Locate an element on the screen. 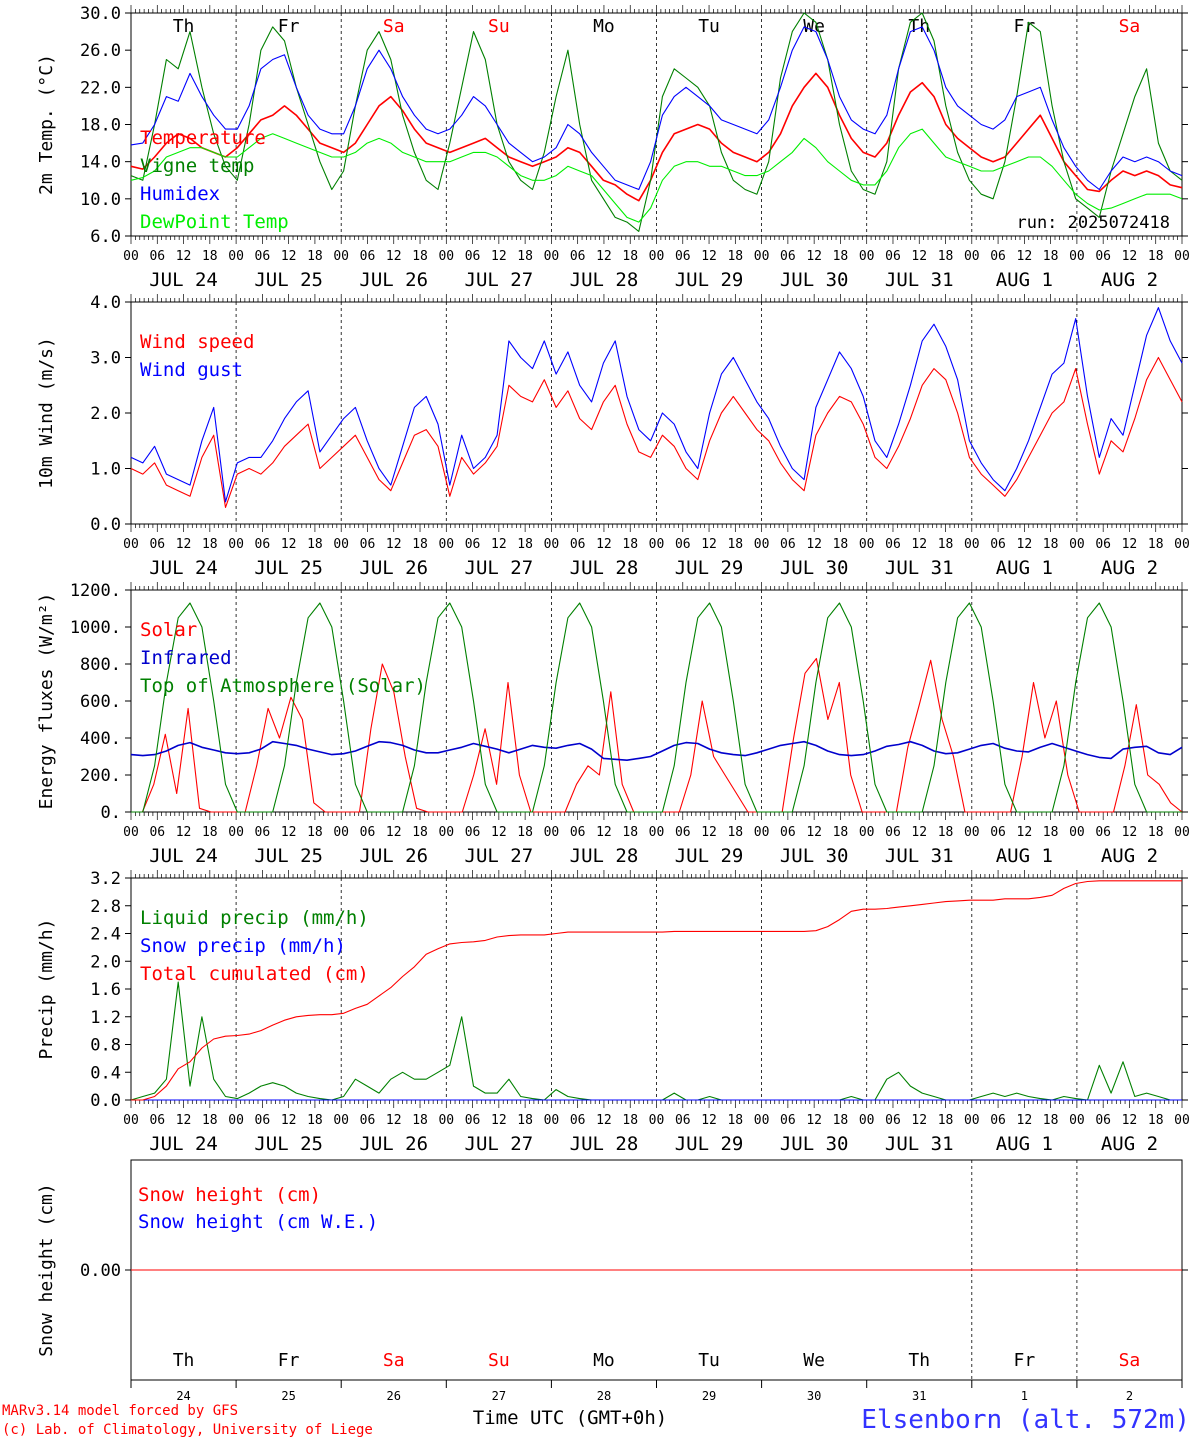  y-tick-label: 1000. is located at coordinates (95, 628).